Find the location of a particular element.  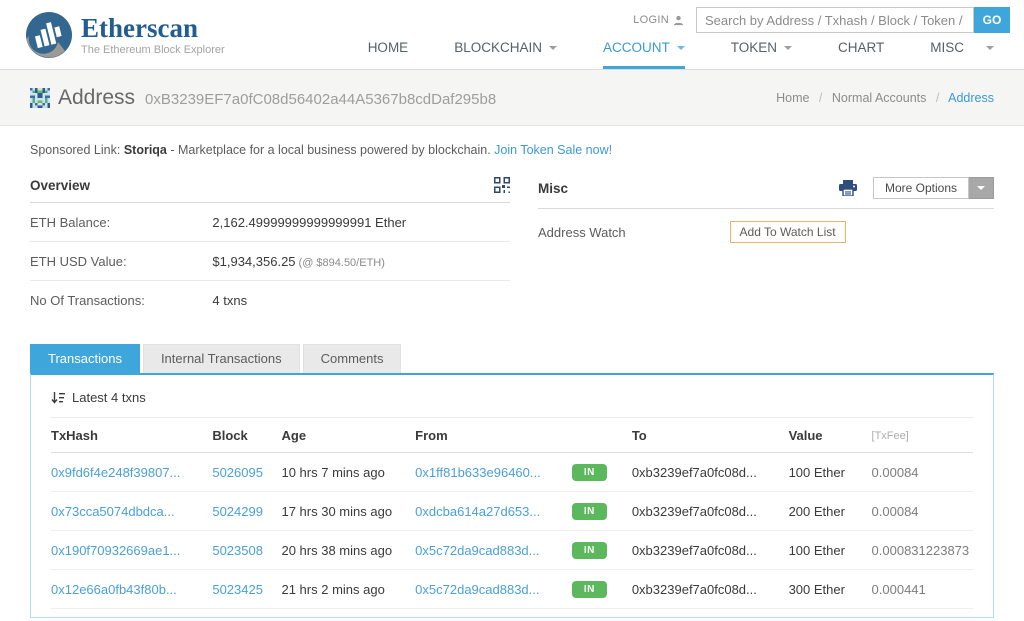

user-icon is located at coordinates (678, 20).